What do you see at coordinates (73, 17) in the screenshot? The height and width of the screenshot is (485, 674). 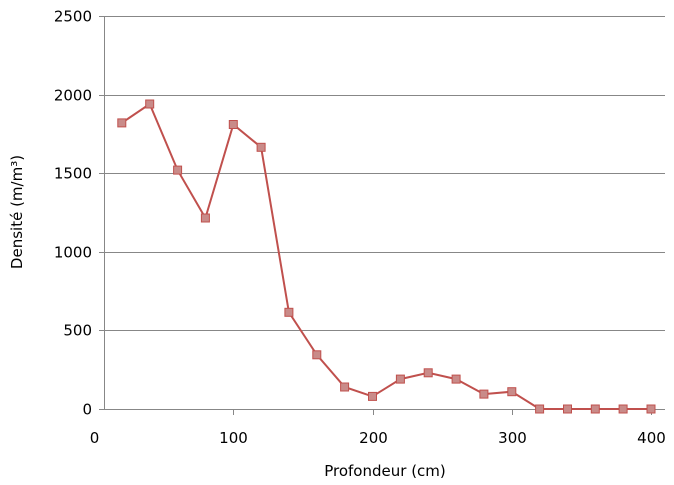 I see `y-tick-label: 2500` at bounding box center [73, 17].